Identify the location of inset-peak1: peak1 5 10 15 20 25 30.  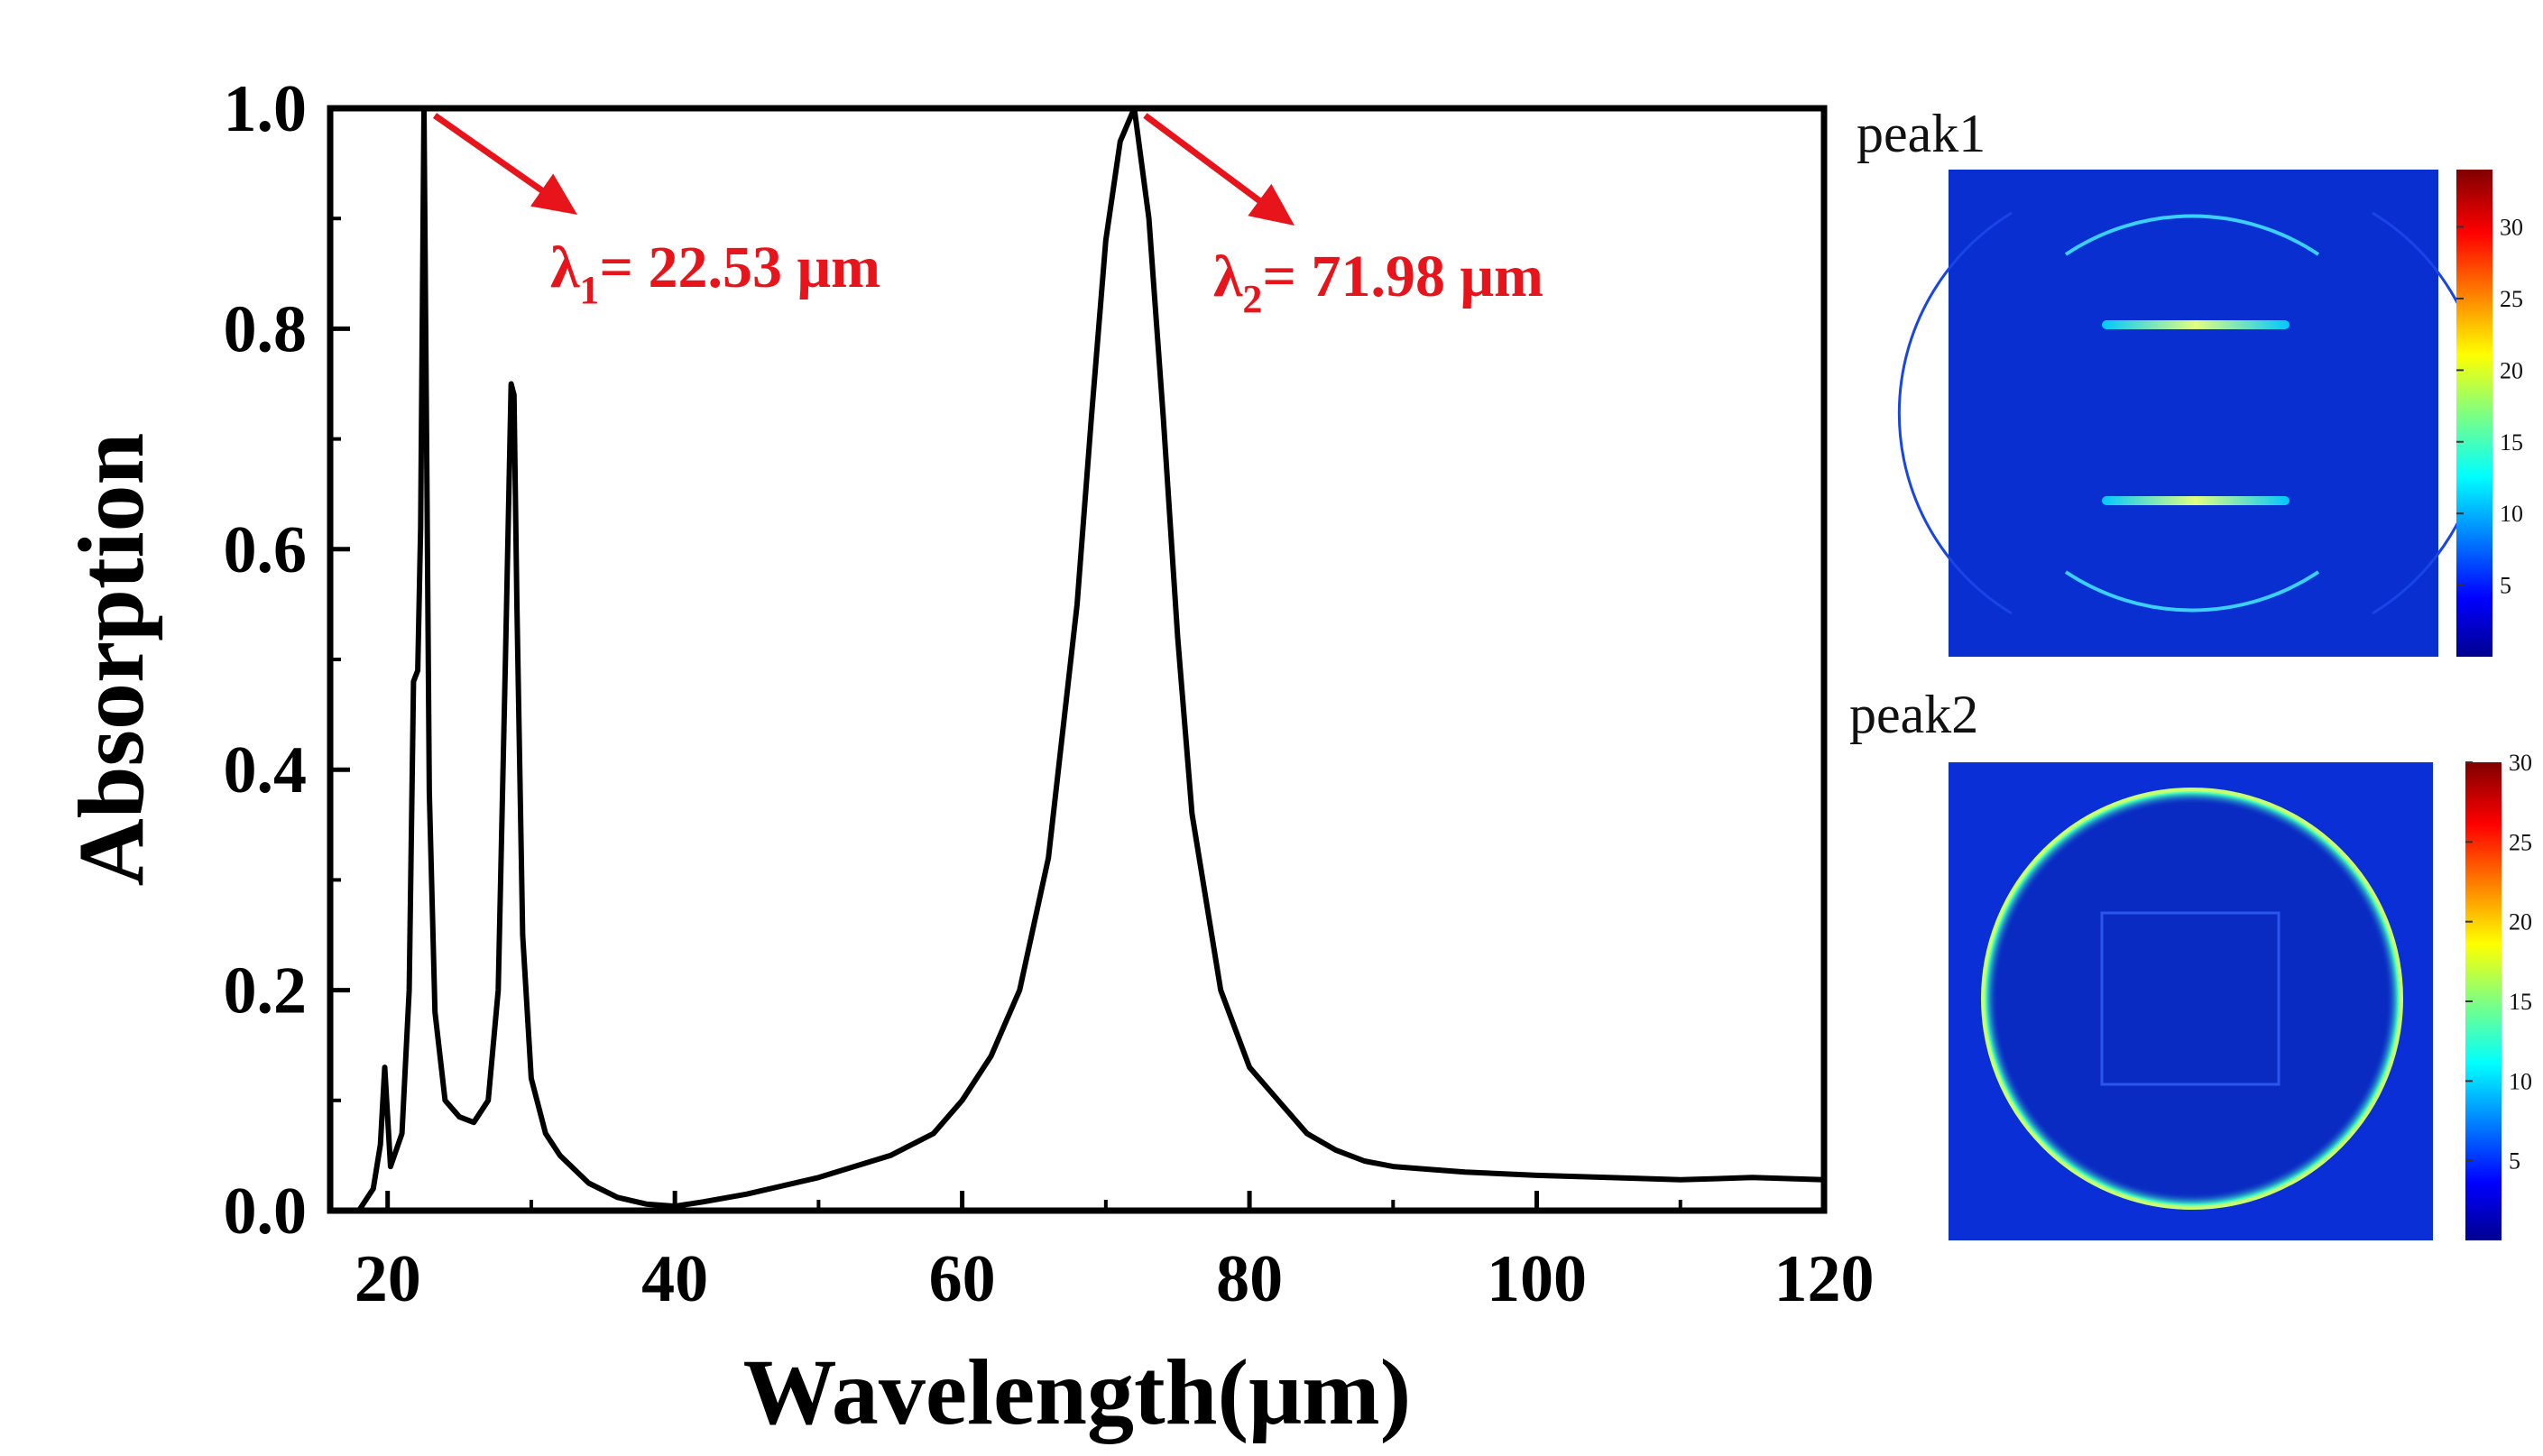
(2190, 380).